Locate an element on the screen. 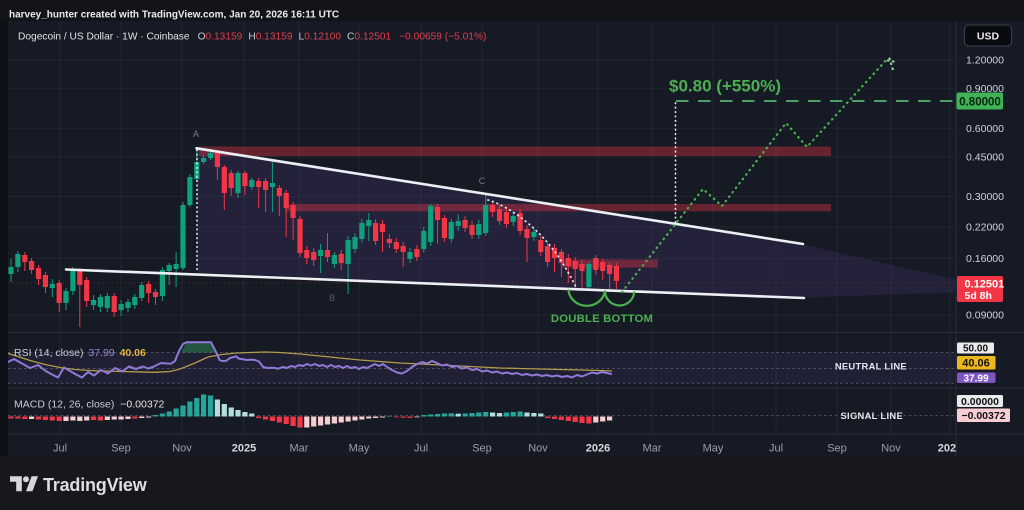  svg-text: 0.90000 is located at coordinates (985, 89).